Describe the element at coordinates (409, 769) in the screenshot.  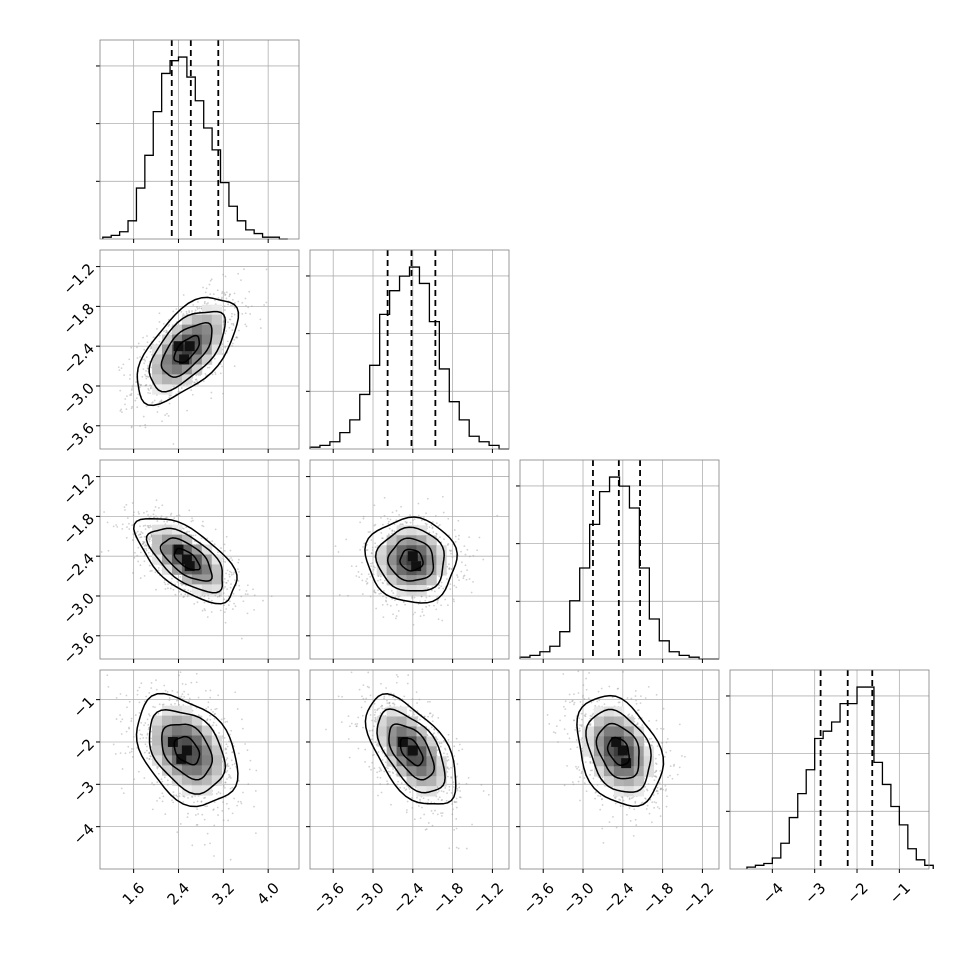
I see `panel-content` at that location.